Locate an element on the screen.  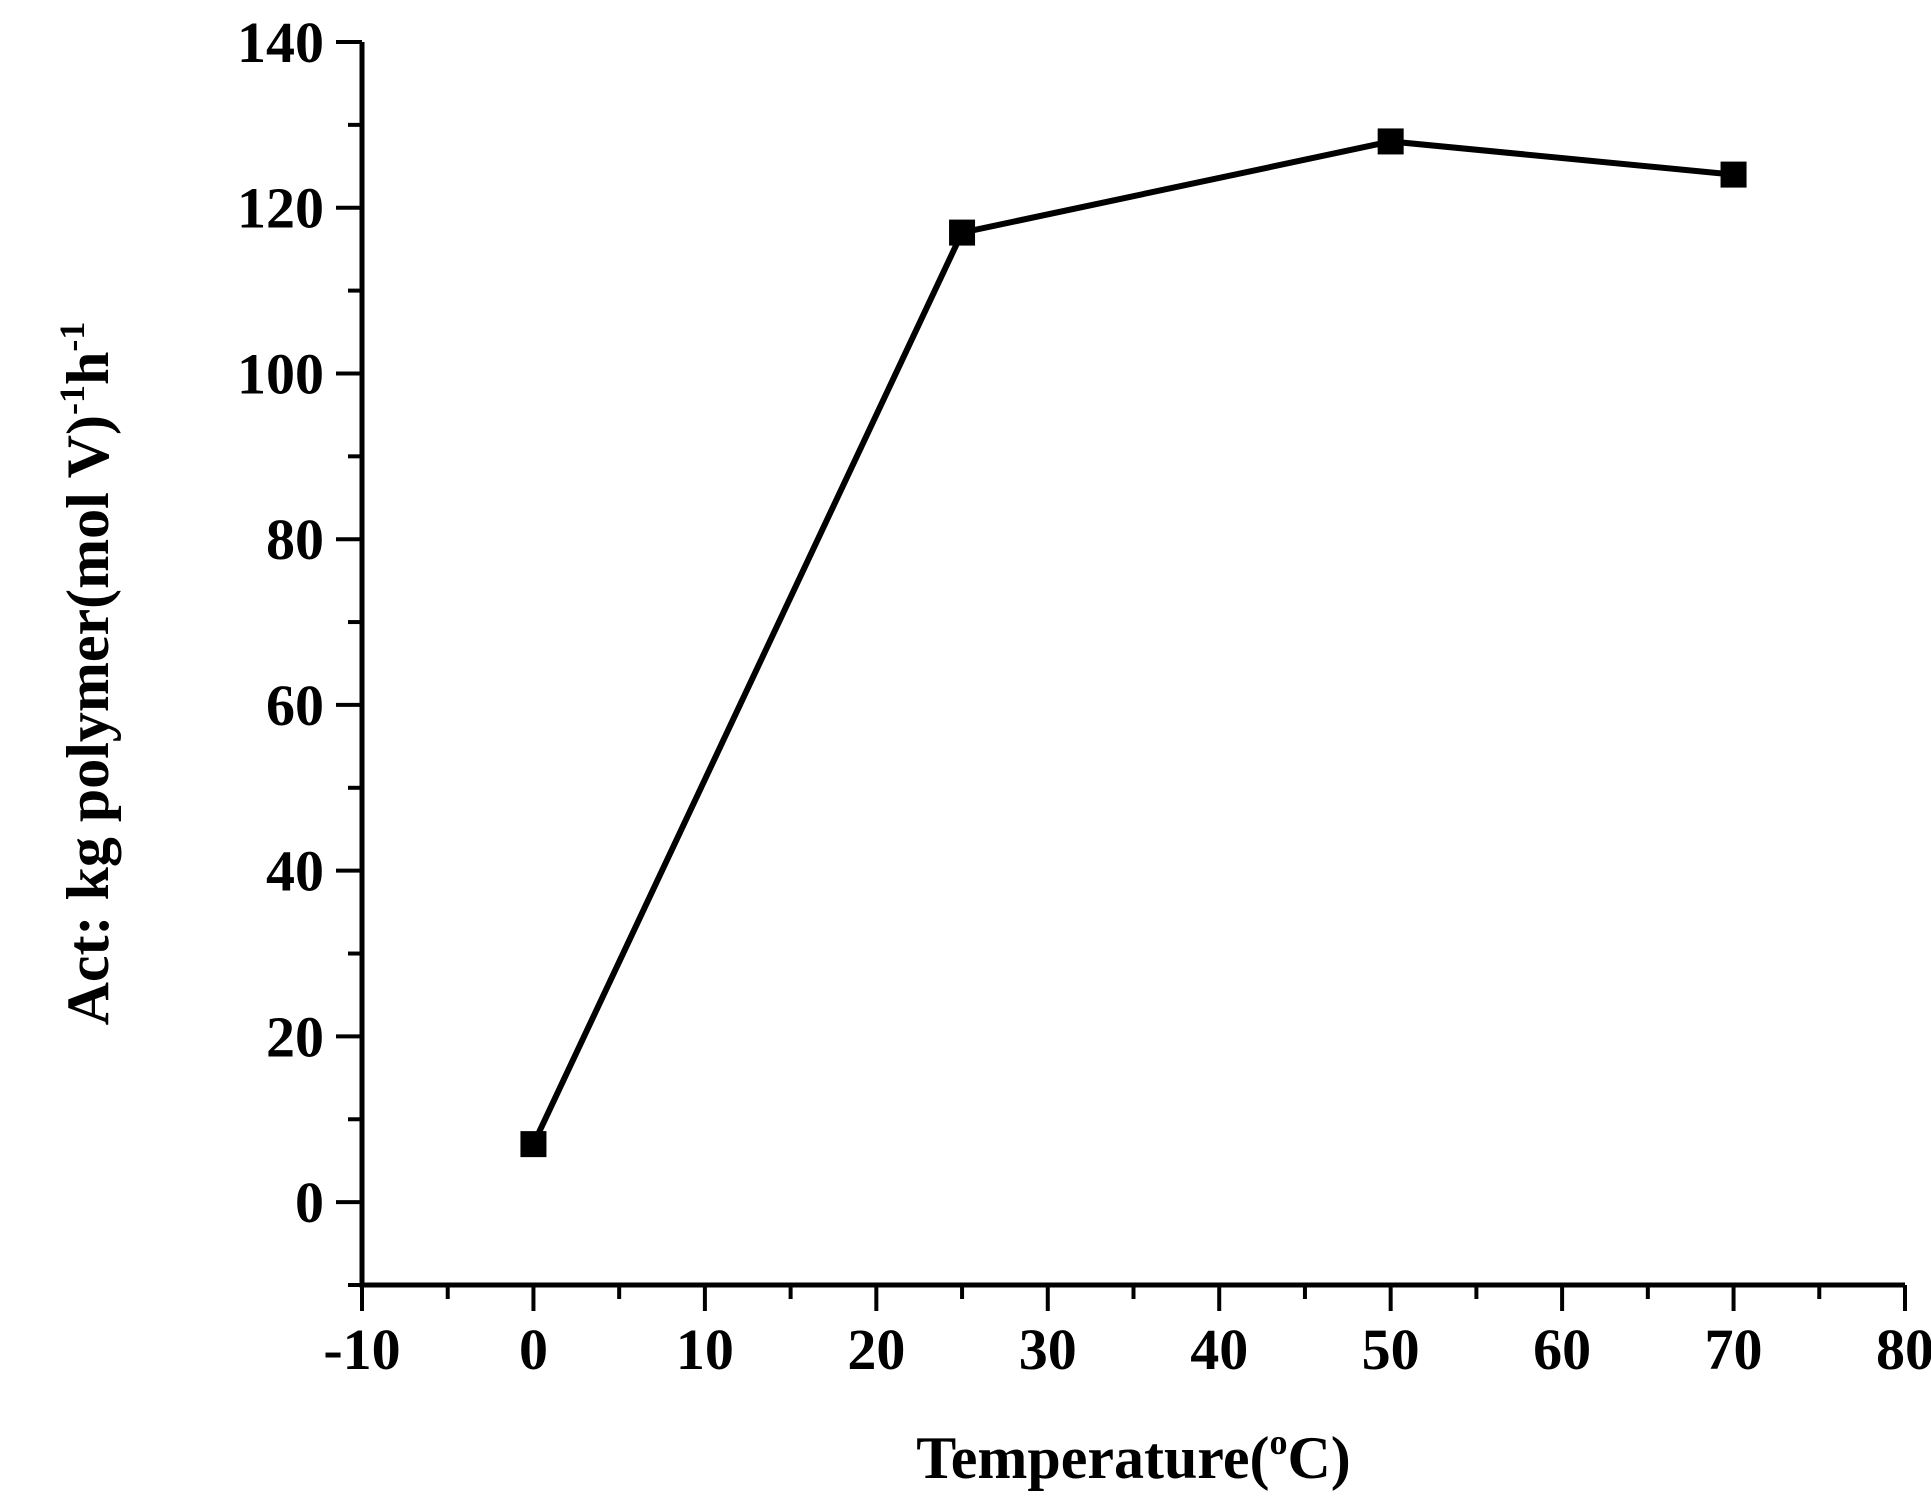
x-tick-label: 10 is located at coordinates (705, 1349).